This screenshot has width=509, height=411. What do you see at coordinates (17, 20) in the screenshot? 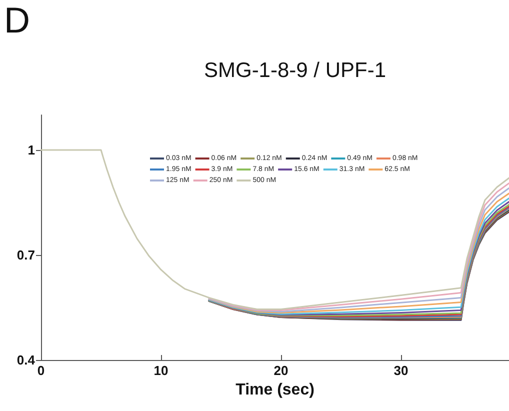
I see `text: D` at bounding box center [17, 20].